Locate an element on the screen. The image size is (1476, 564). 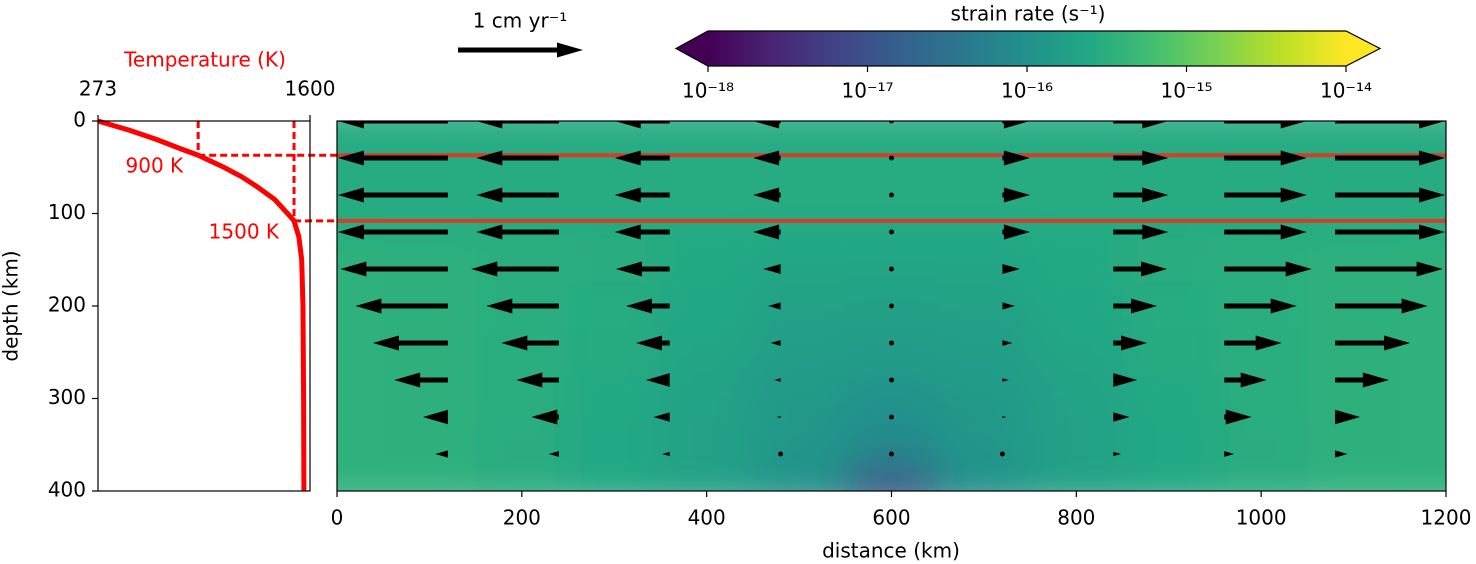
quiver-key-arrow is located at coordinates (520, 50).